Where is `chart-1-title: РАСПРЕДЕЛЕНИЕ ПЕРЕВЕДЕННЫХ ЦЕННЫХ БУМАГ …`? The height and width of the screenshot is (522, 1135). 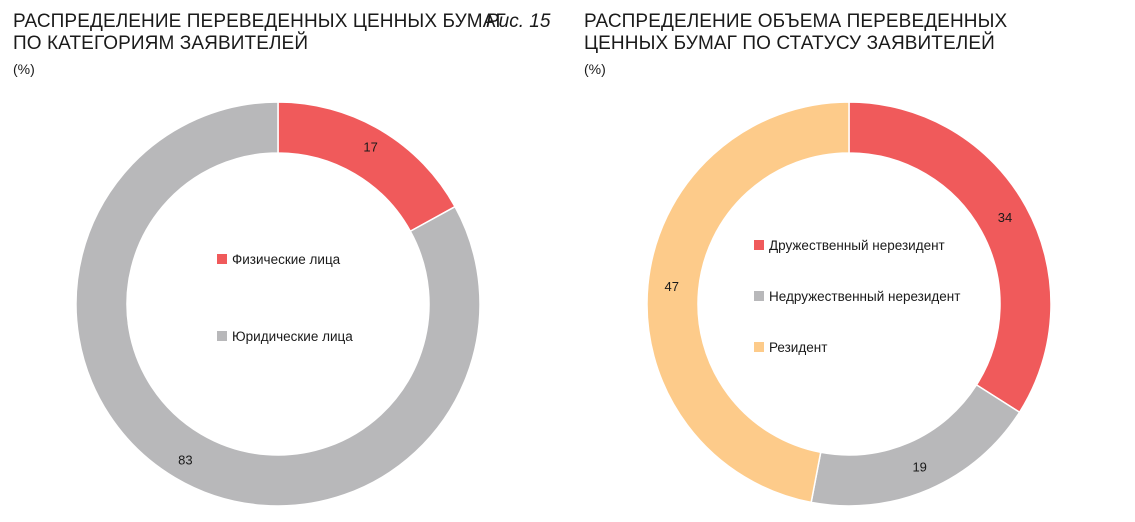
chart-1-title: РАСПРЕДЕЛЕНИЕ ПЕРЕВЕДЕННЫХ ЦЕННЫХ БУМАГ … is located at coordinates (259, 32).